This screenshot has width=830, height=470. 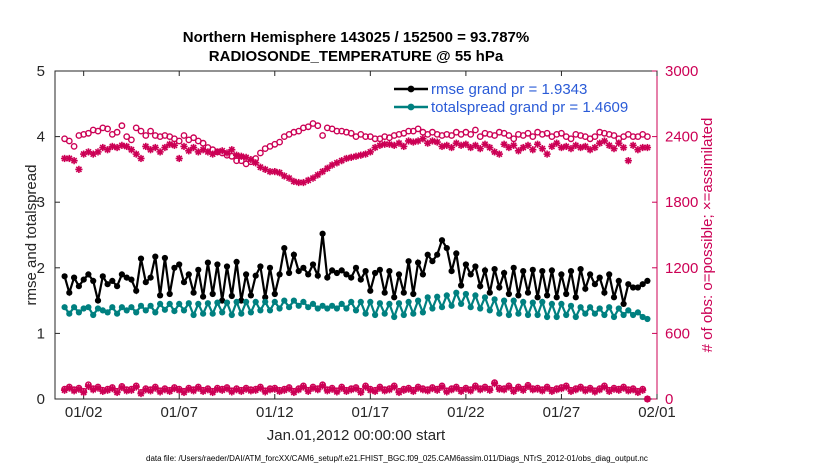 I want to click on x-tick-label: 02/01, so click(x=657, y=412).